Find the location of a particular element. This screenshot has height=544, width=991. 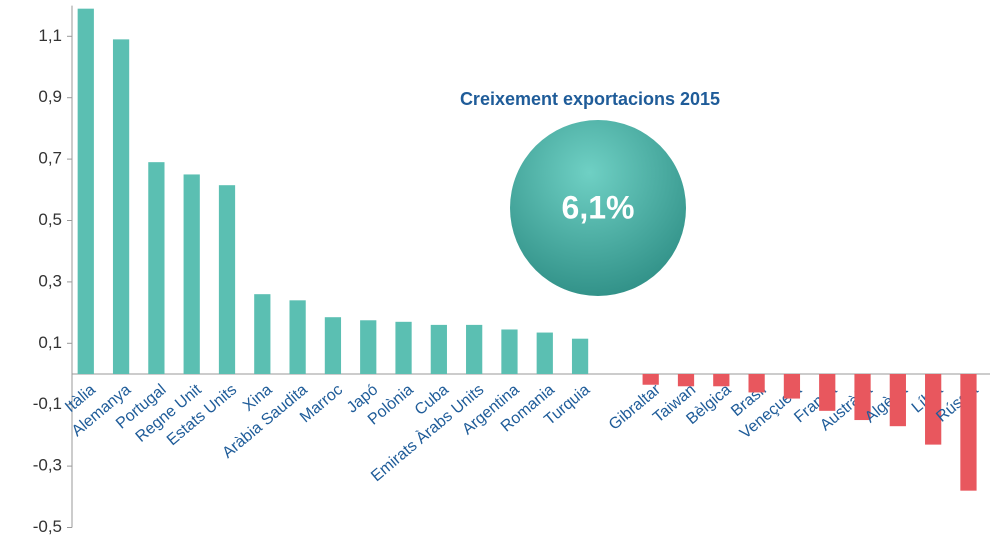

y-tick-label: 0,9 is located at coordinates (50, 96).